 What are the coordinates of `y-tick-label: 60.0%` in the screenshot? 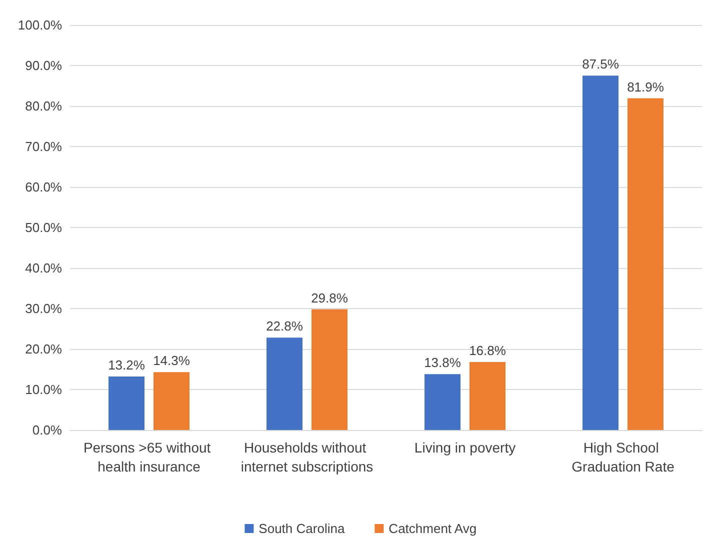 It's located at (43, 187).